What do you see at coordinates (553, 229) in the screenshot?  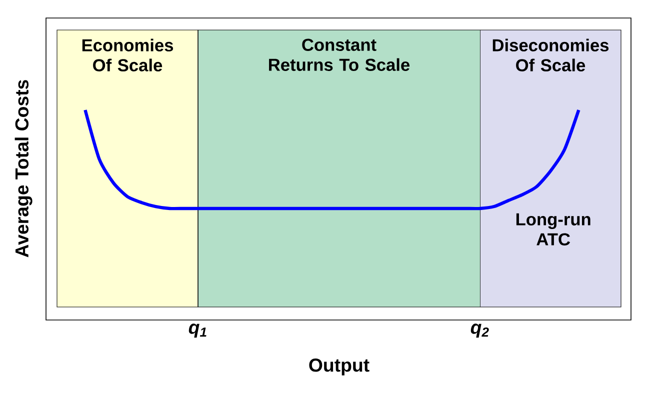 I see `annotation: Long-run ATC` at bounding box center [553, 229].